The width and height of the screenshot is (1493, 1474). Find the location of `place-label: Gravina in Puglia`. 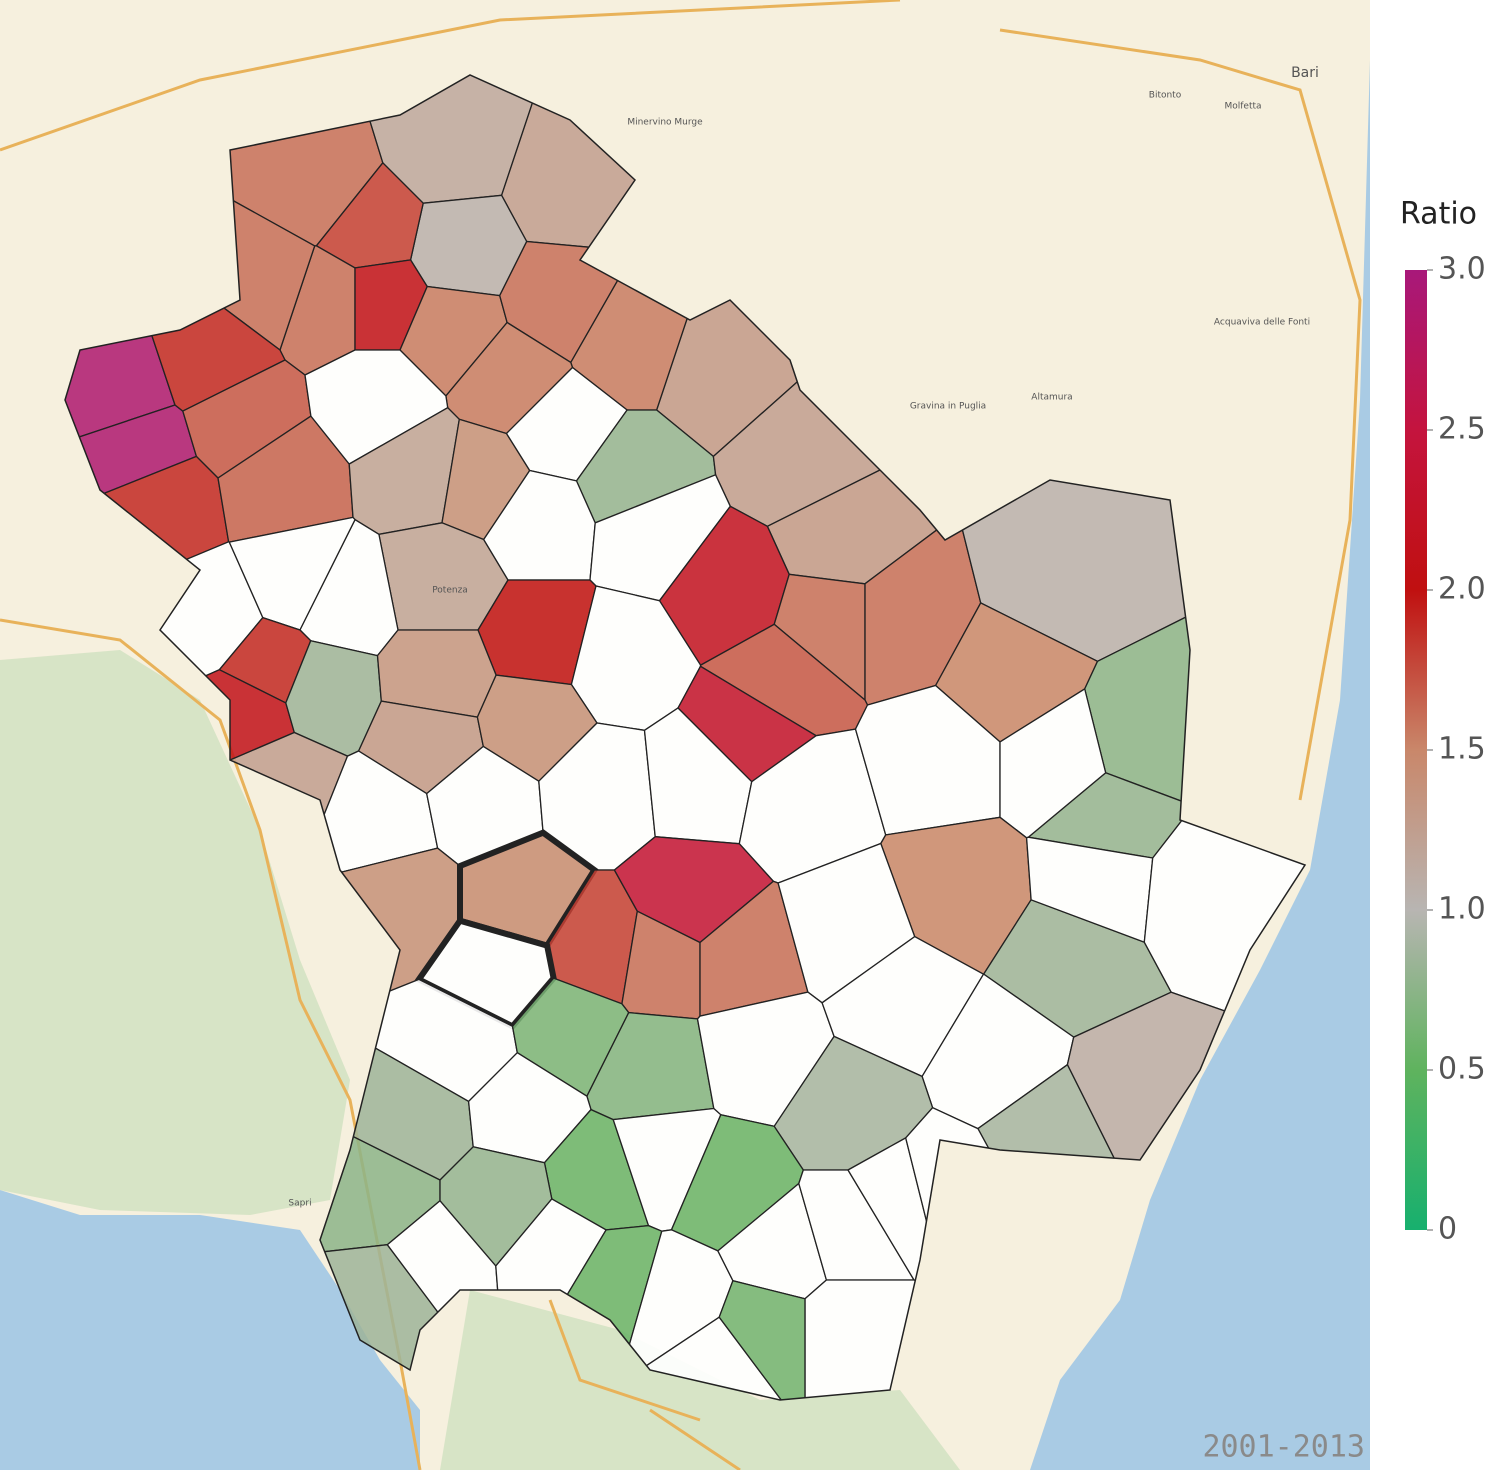

place-label: Gravina in Puglia is located at coordinates (948, 407).